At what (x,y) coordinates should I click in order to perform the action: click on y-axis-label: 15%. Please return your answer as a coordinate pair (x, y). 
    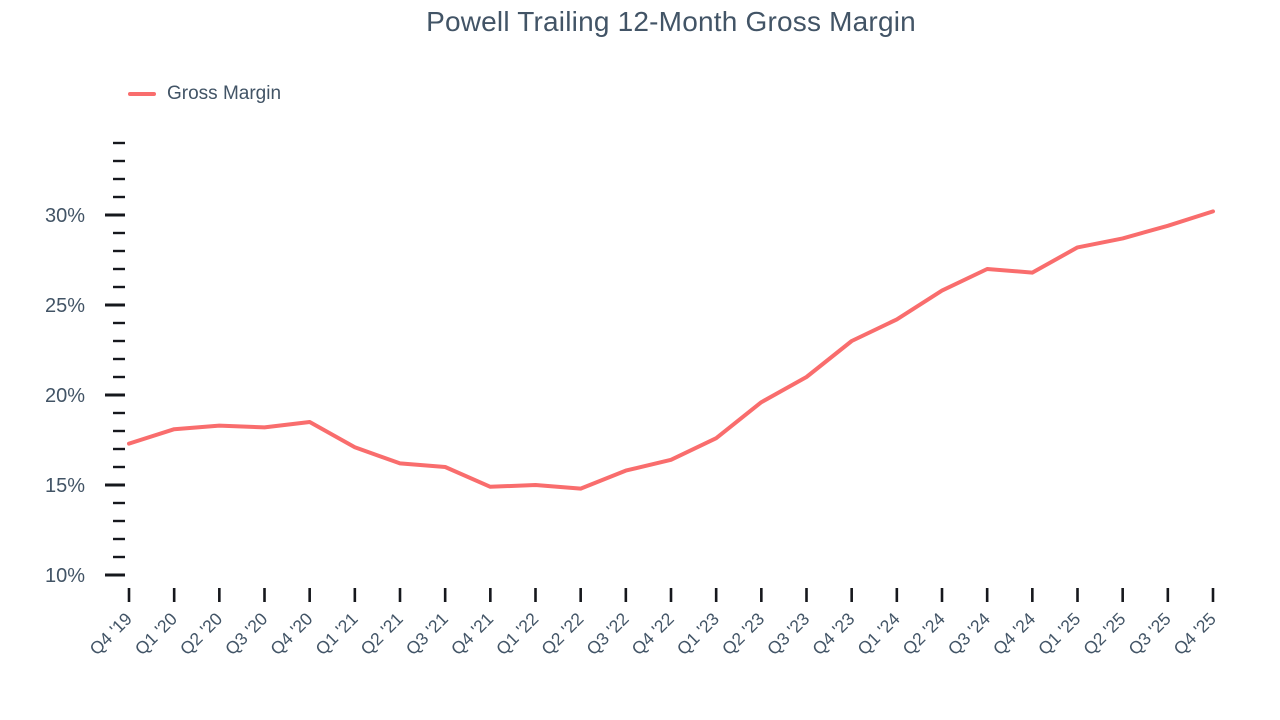
    Looking at the image, I should click on (65, 486).